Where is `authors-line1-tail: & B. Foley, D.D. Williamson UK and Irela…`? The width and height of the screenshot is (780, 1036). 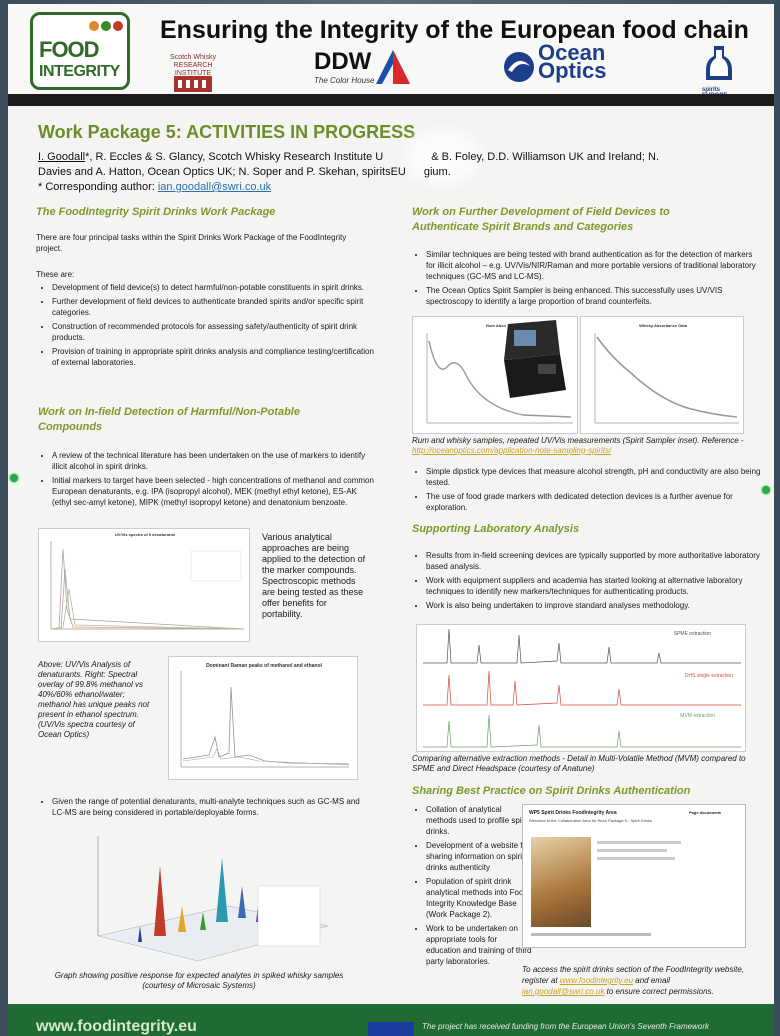
authors-line1-tail: & B. Foley, D.D. Williamson UK and Irela… is located at coordinates (545, 157).